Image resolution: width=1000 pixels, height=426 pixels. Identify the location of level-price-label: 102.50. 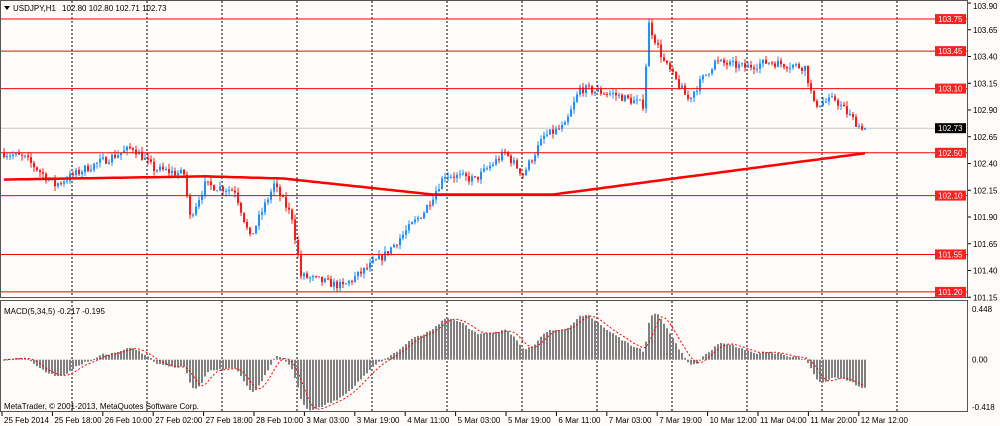
(950, 153).